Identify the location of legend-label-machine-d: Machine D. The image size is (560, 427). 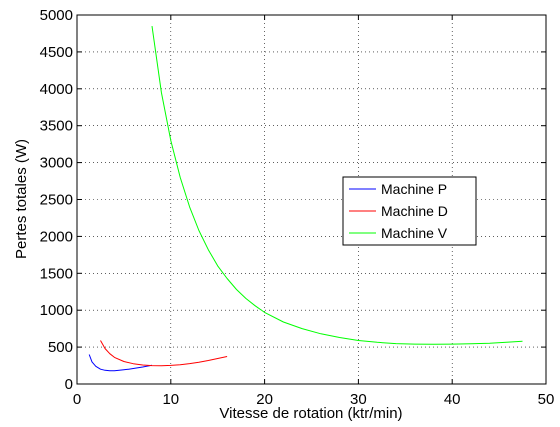
(414, 211).